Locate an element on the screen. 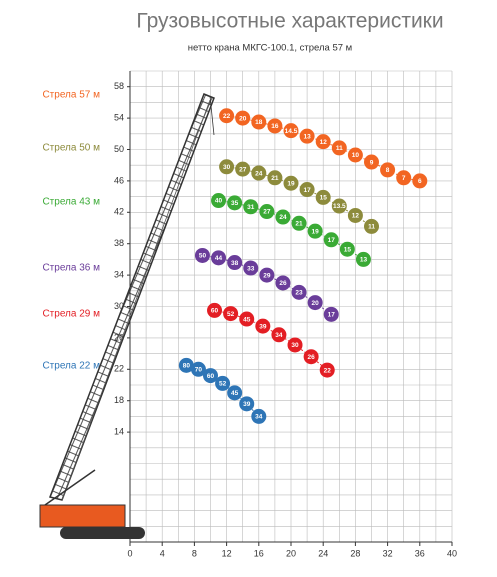 The width and height of the screenshot is (497, 577). legend-label: Стрела 43 м is located at coordinates (71, 202).